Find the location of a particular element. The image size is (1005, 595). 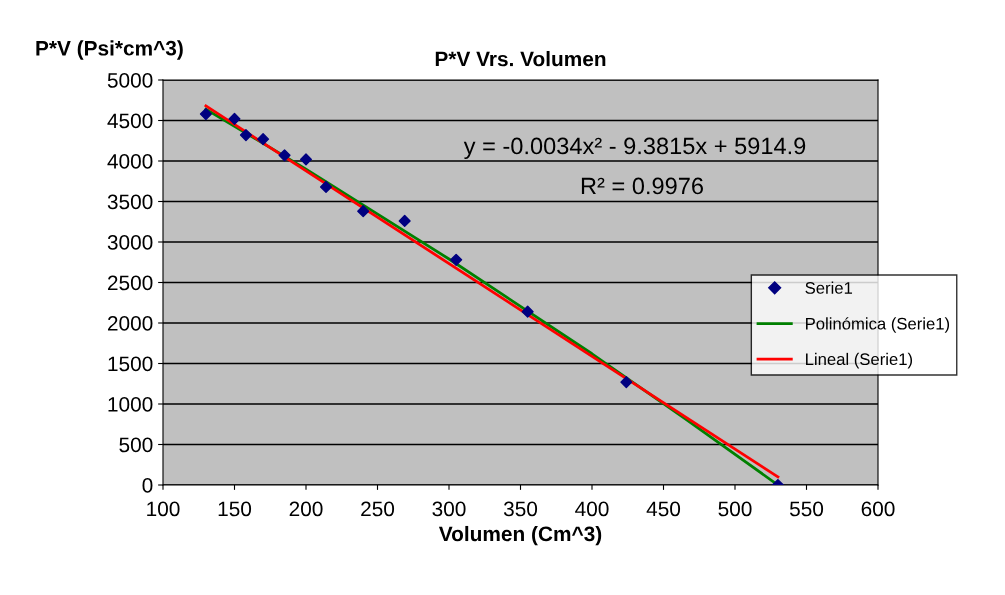

x-tick-label: 500 is located at coordinates (735, 509).